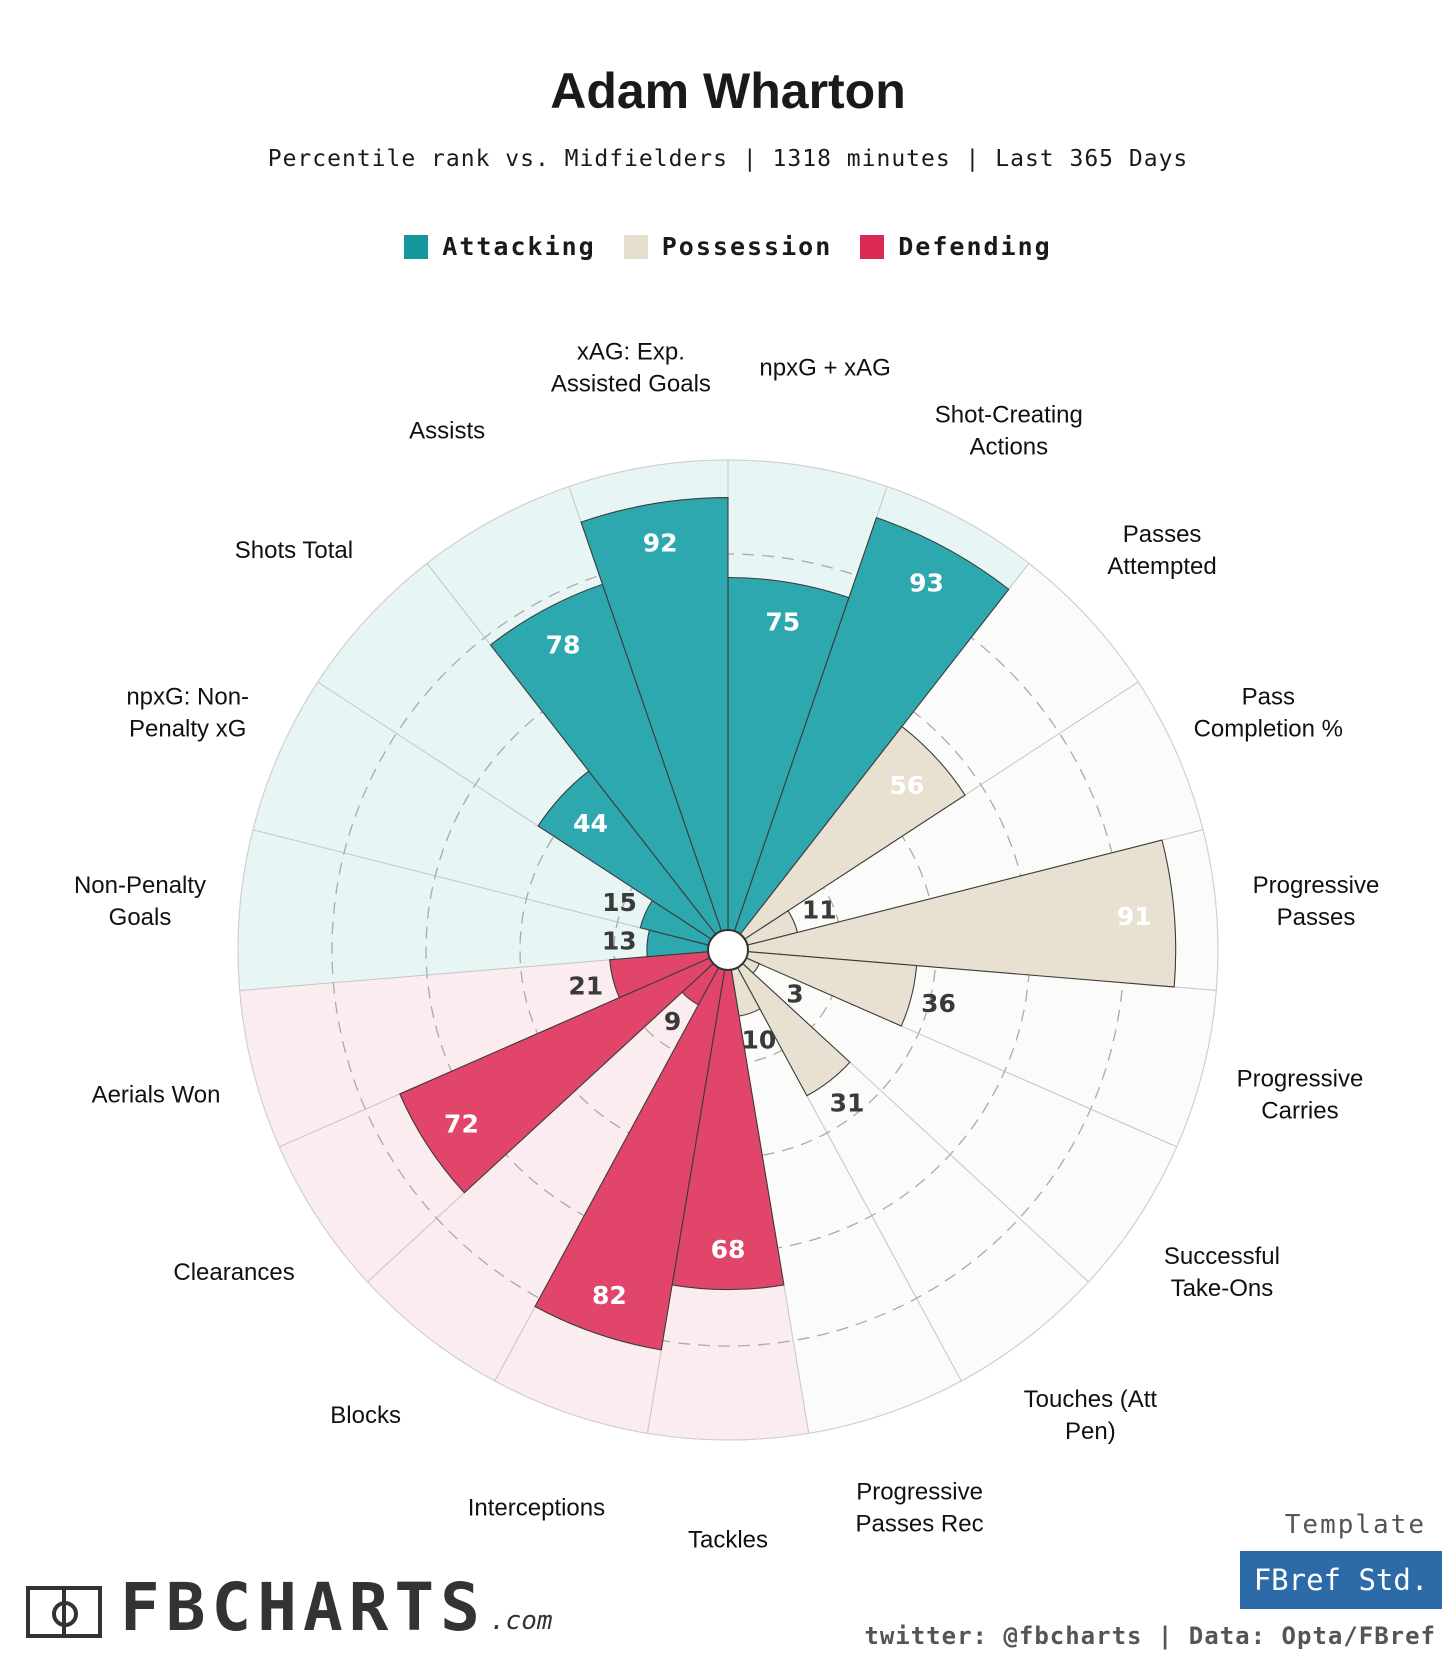  Describe the element at coordinates (590, 823) in the screenshot. I see `value-label: 44` at that location.